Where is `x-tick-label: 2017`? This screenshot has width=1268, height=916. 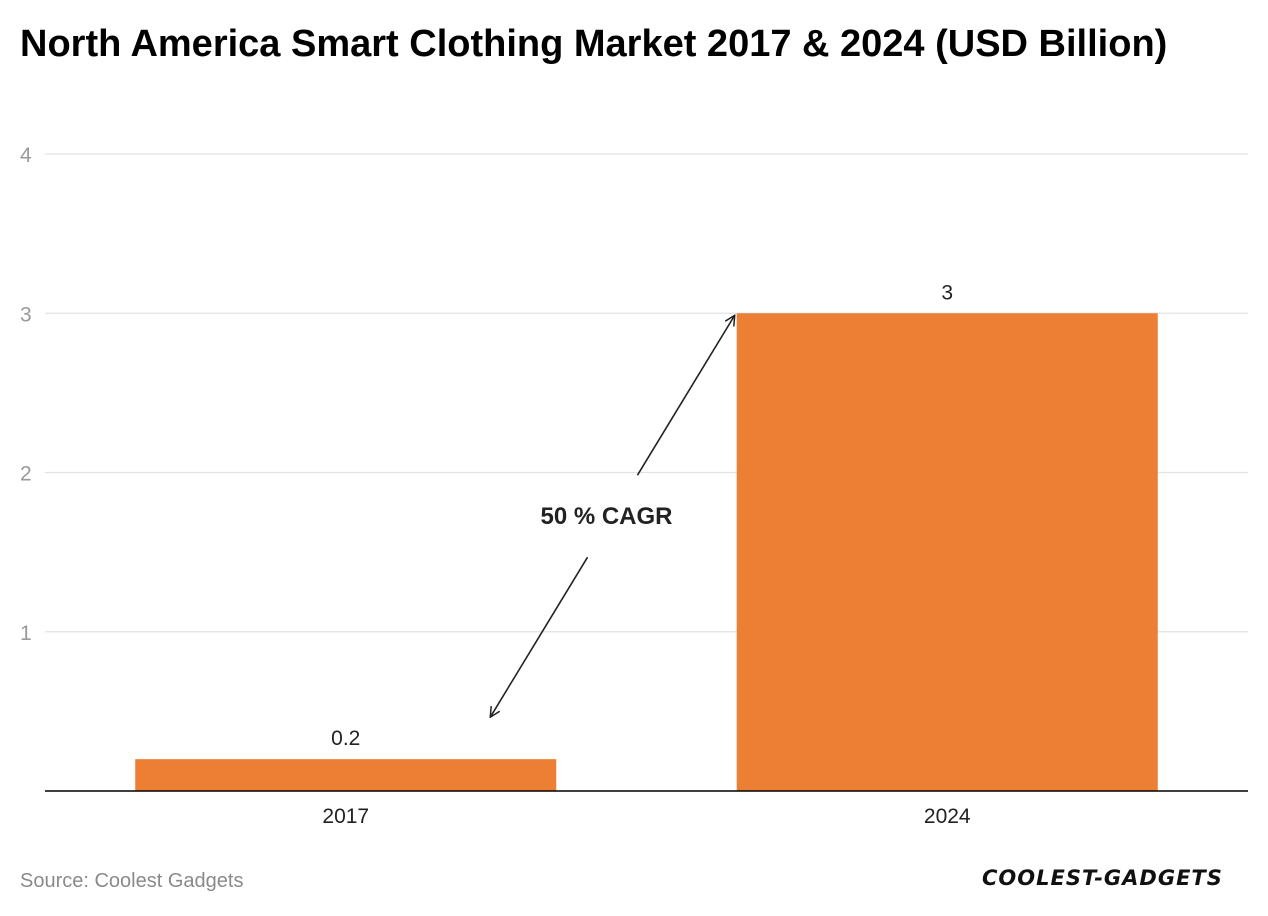
x-tick-label: 2017 is located at coordinates (345, 816).